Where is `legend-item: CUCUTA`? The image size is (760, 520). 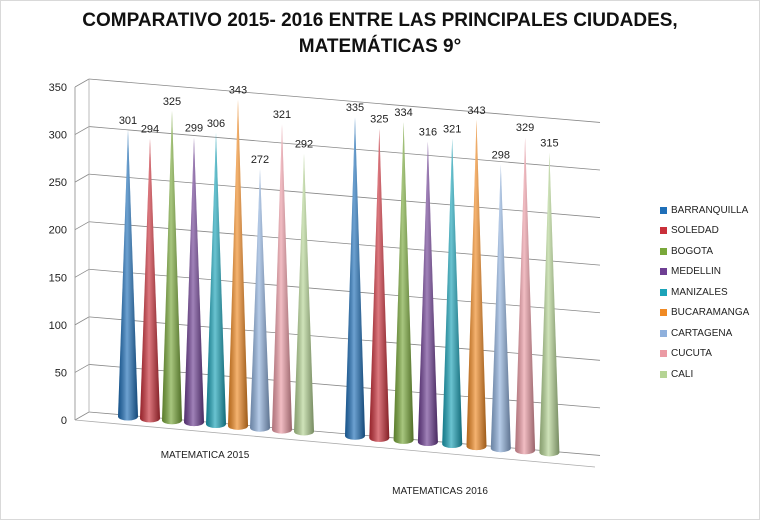
legend-item: CUCUTA is located at coordinates (704, 354).